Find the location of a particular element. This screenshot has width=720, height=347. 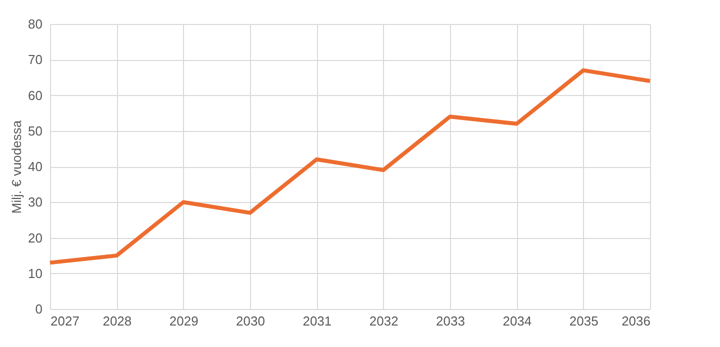

y-tick-label: 20 is located at coordinates (35, 238).